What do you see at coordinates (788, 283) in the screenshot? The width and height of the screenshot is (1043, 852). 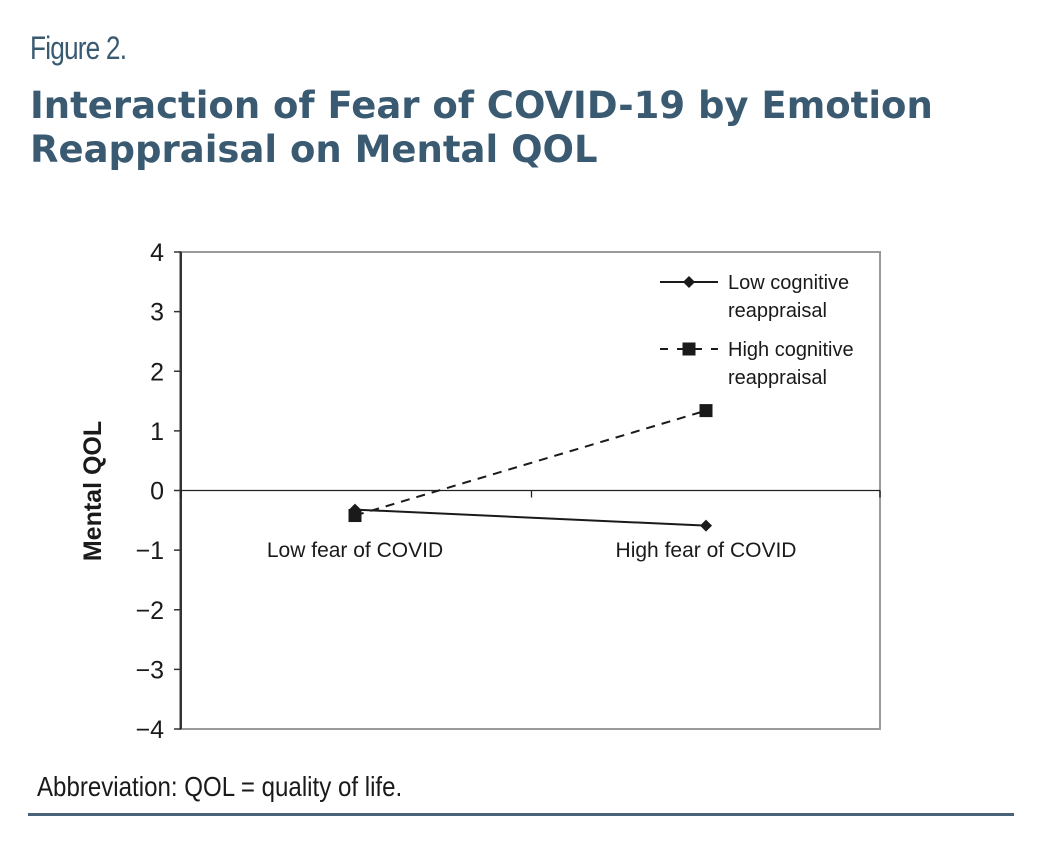 I see `legend-label: Low cognitive` at bounding box center [788, 283].